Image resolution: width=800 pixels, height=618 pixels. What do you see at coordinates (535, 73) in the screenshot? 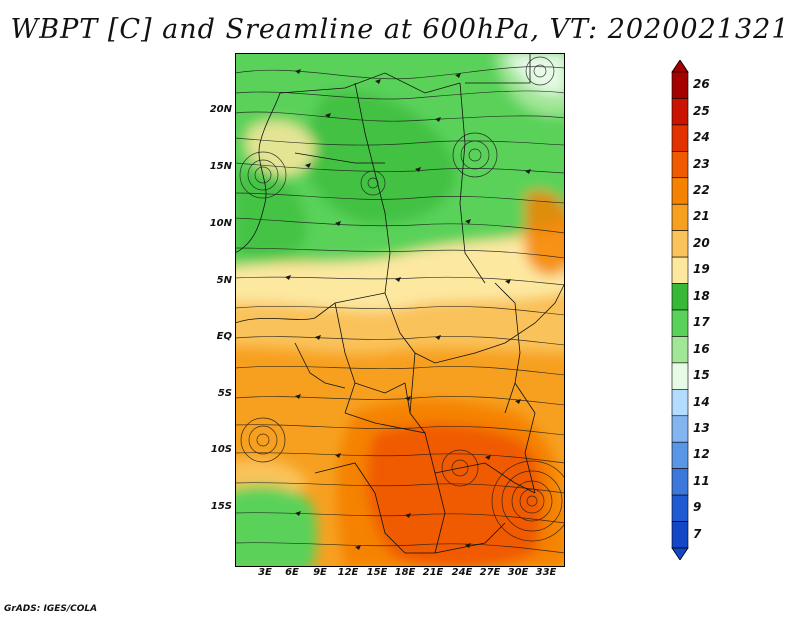
I see `cyan-patch-ne` at bounding box center [535, 73].